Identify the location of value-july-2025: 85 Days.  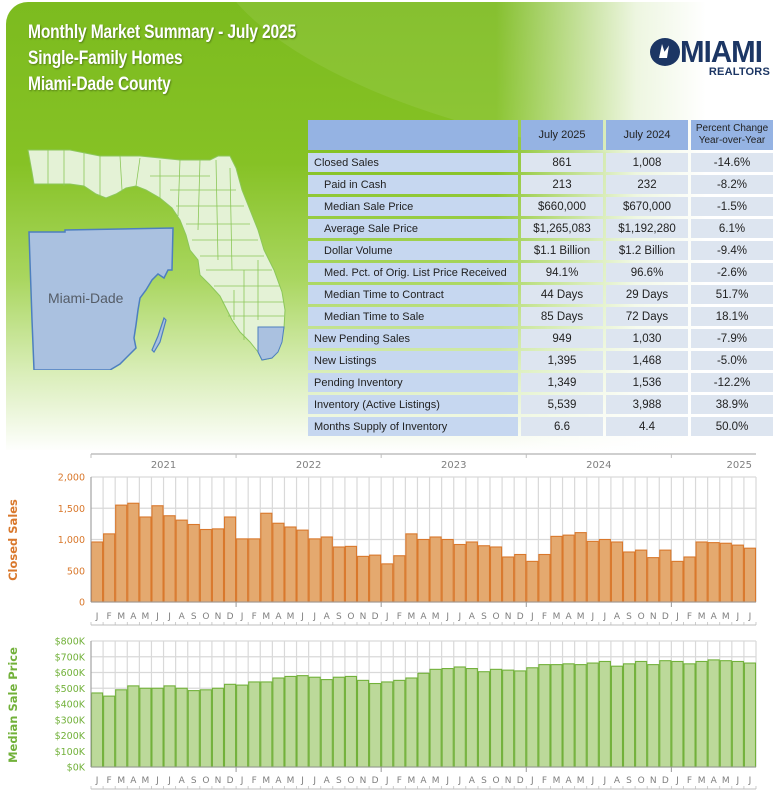
(562, 316).